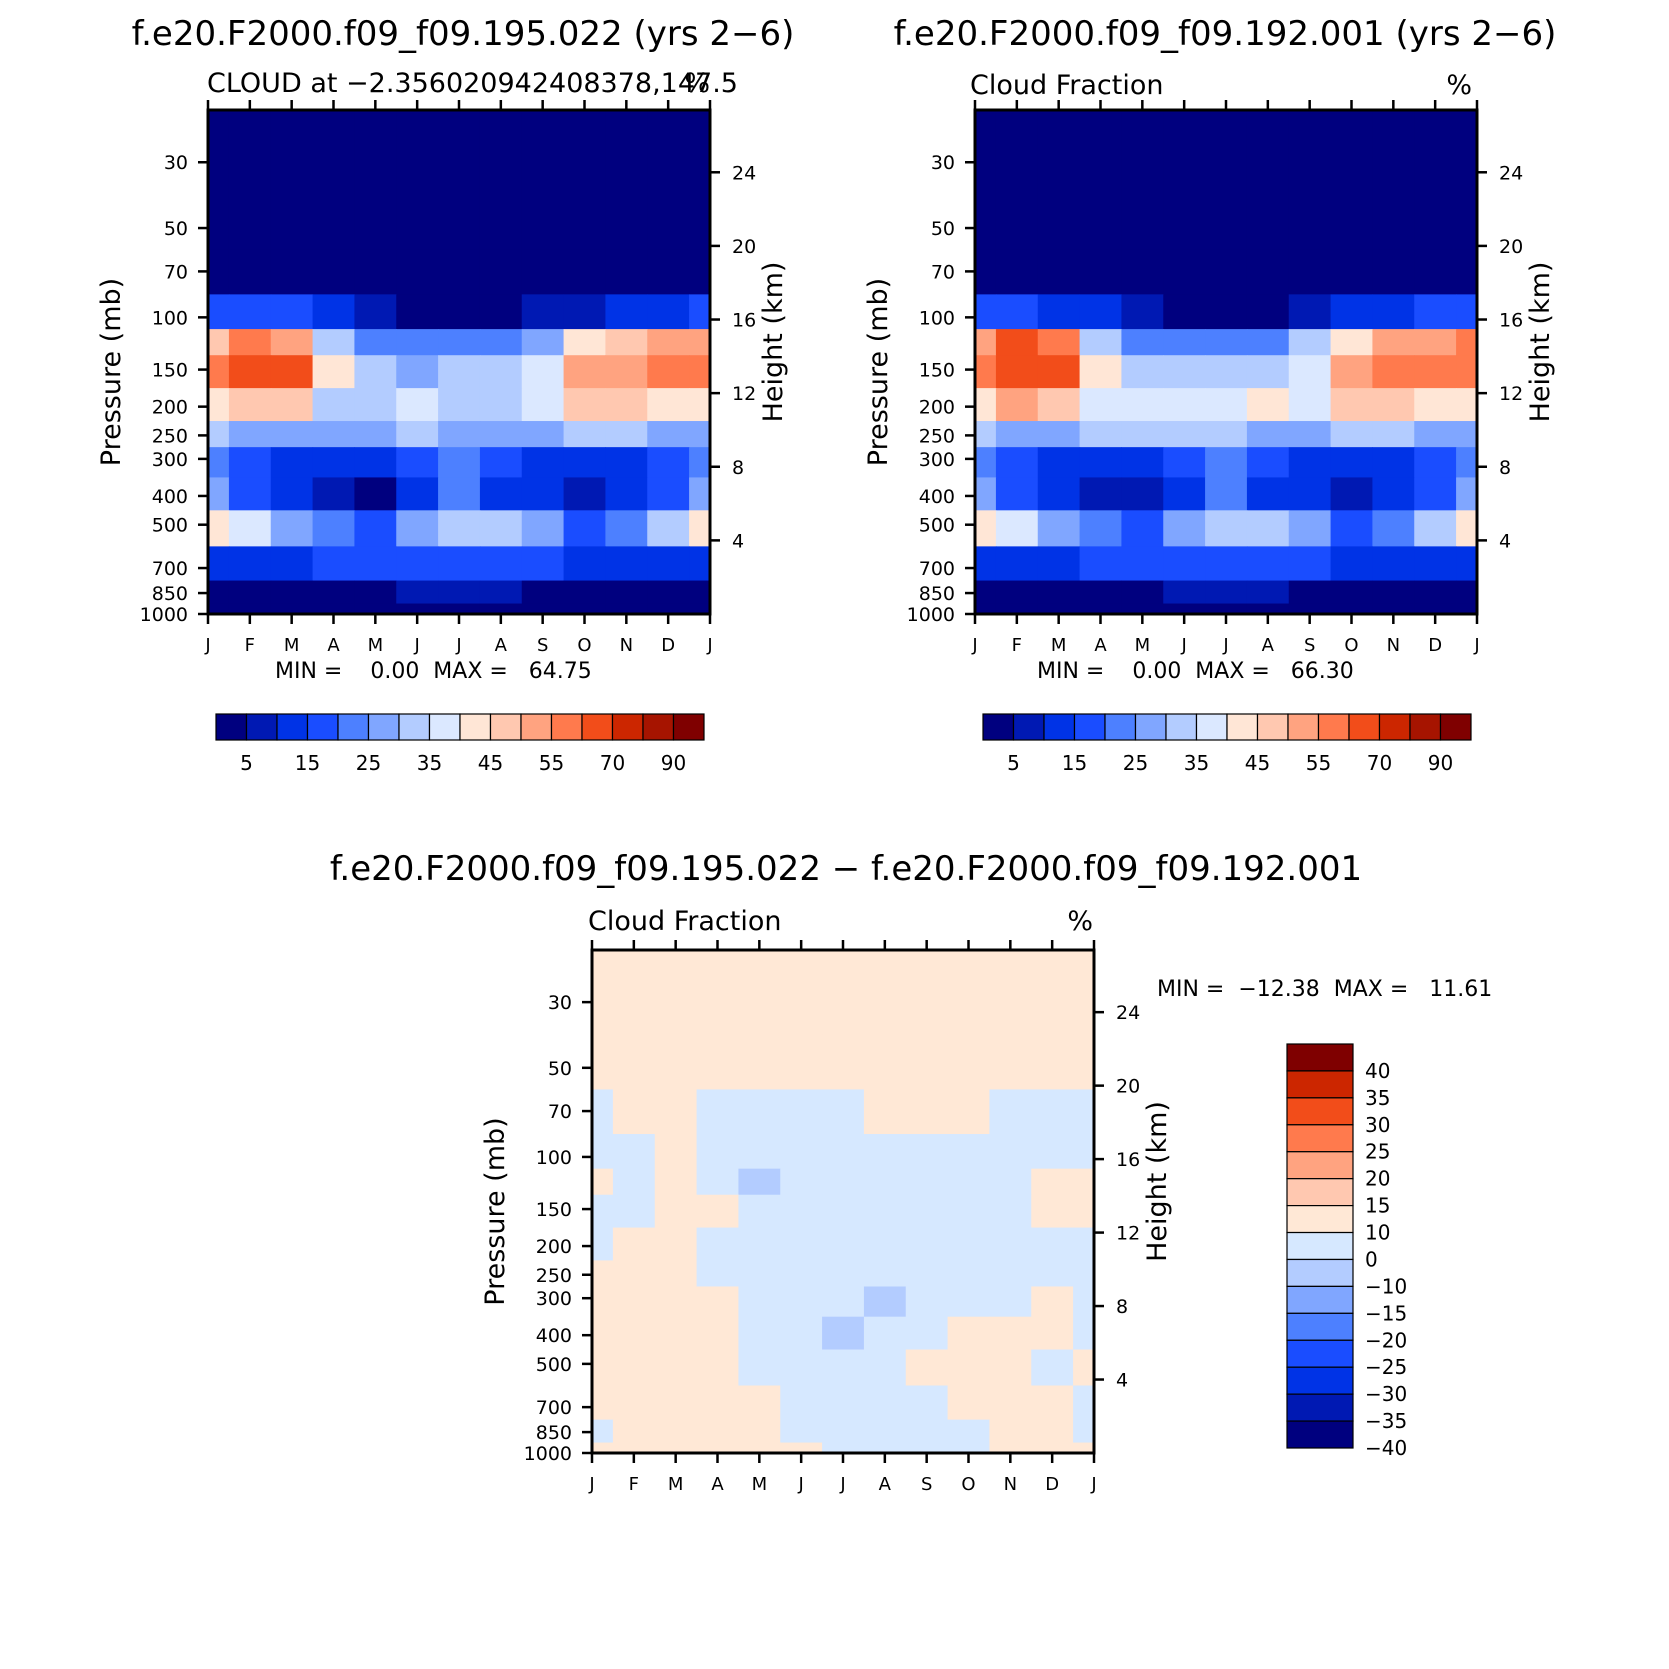 This screenshot has width=1669, height=1669. Describe the element at coordinates (176, 163) in the screenshot. I see `y-tick-label: 30` at that location.